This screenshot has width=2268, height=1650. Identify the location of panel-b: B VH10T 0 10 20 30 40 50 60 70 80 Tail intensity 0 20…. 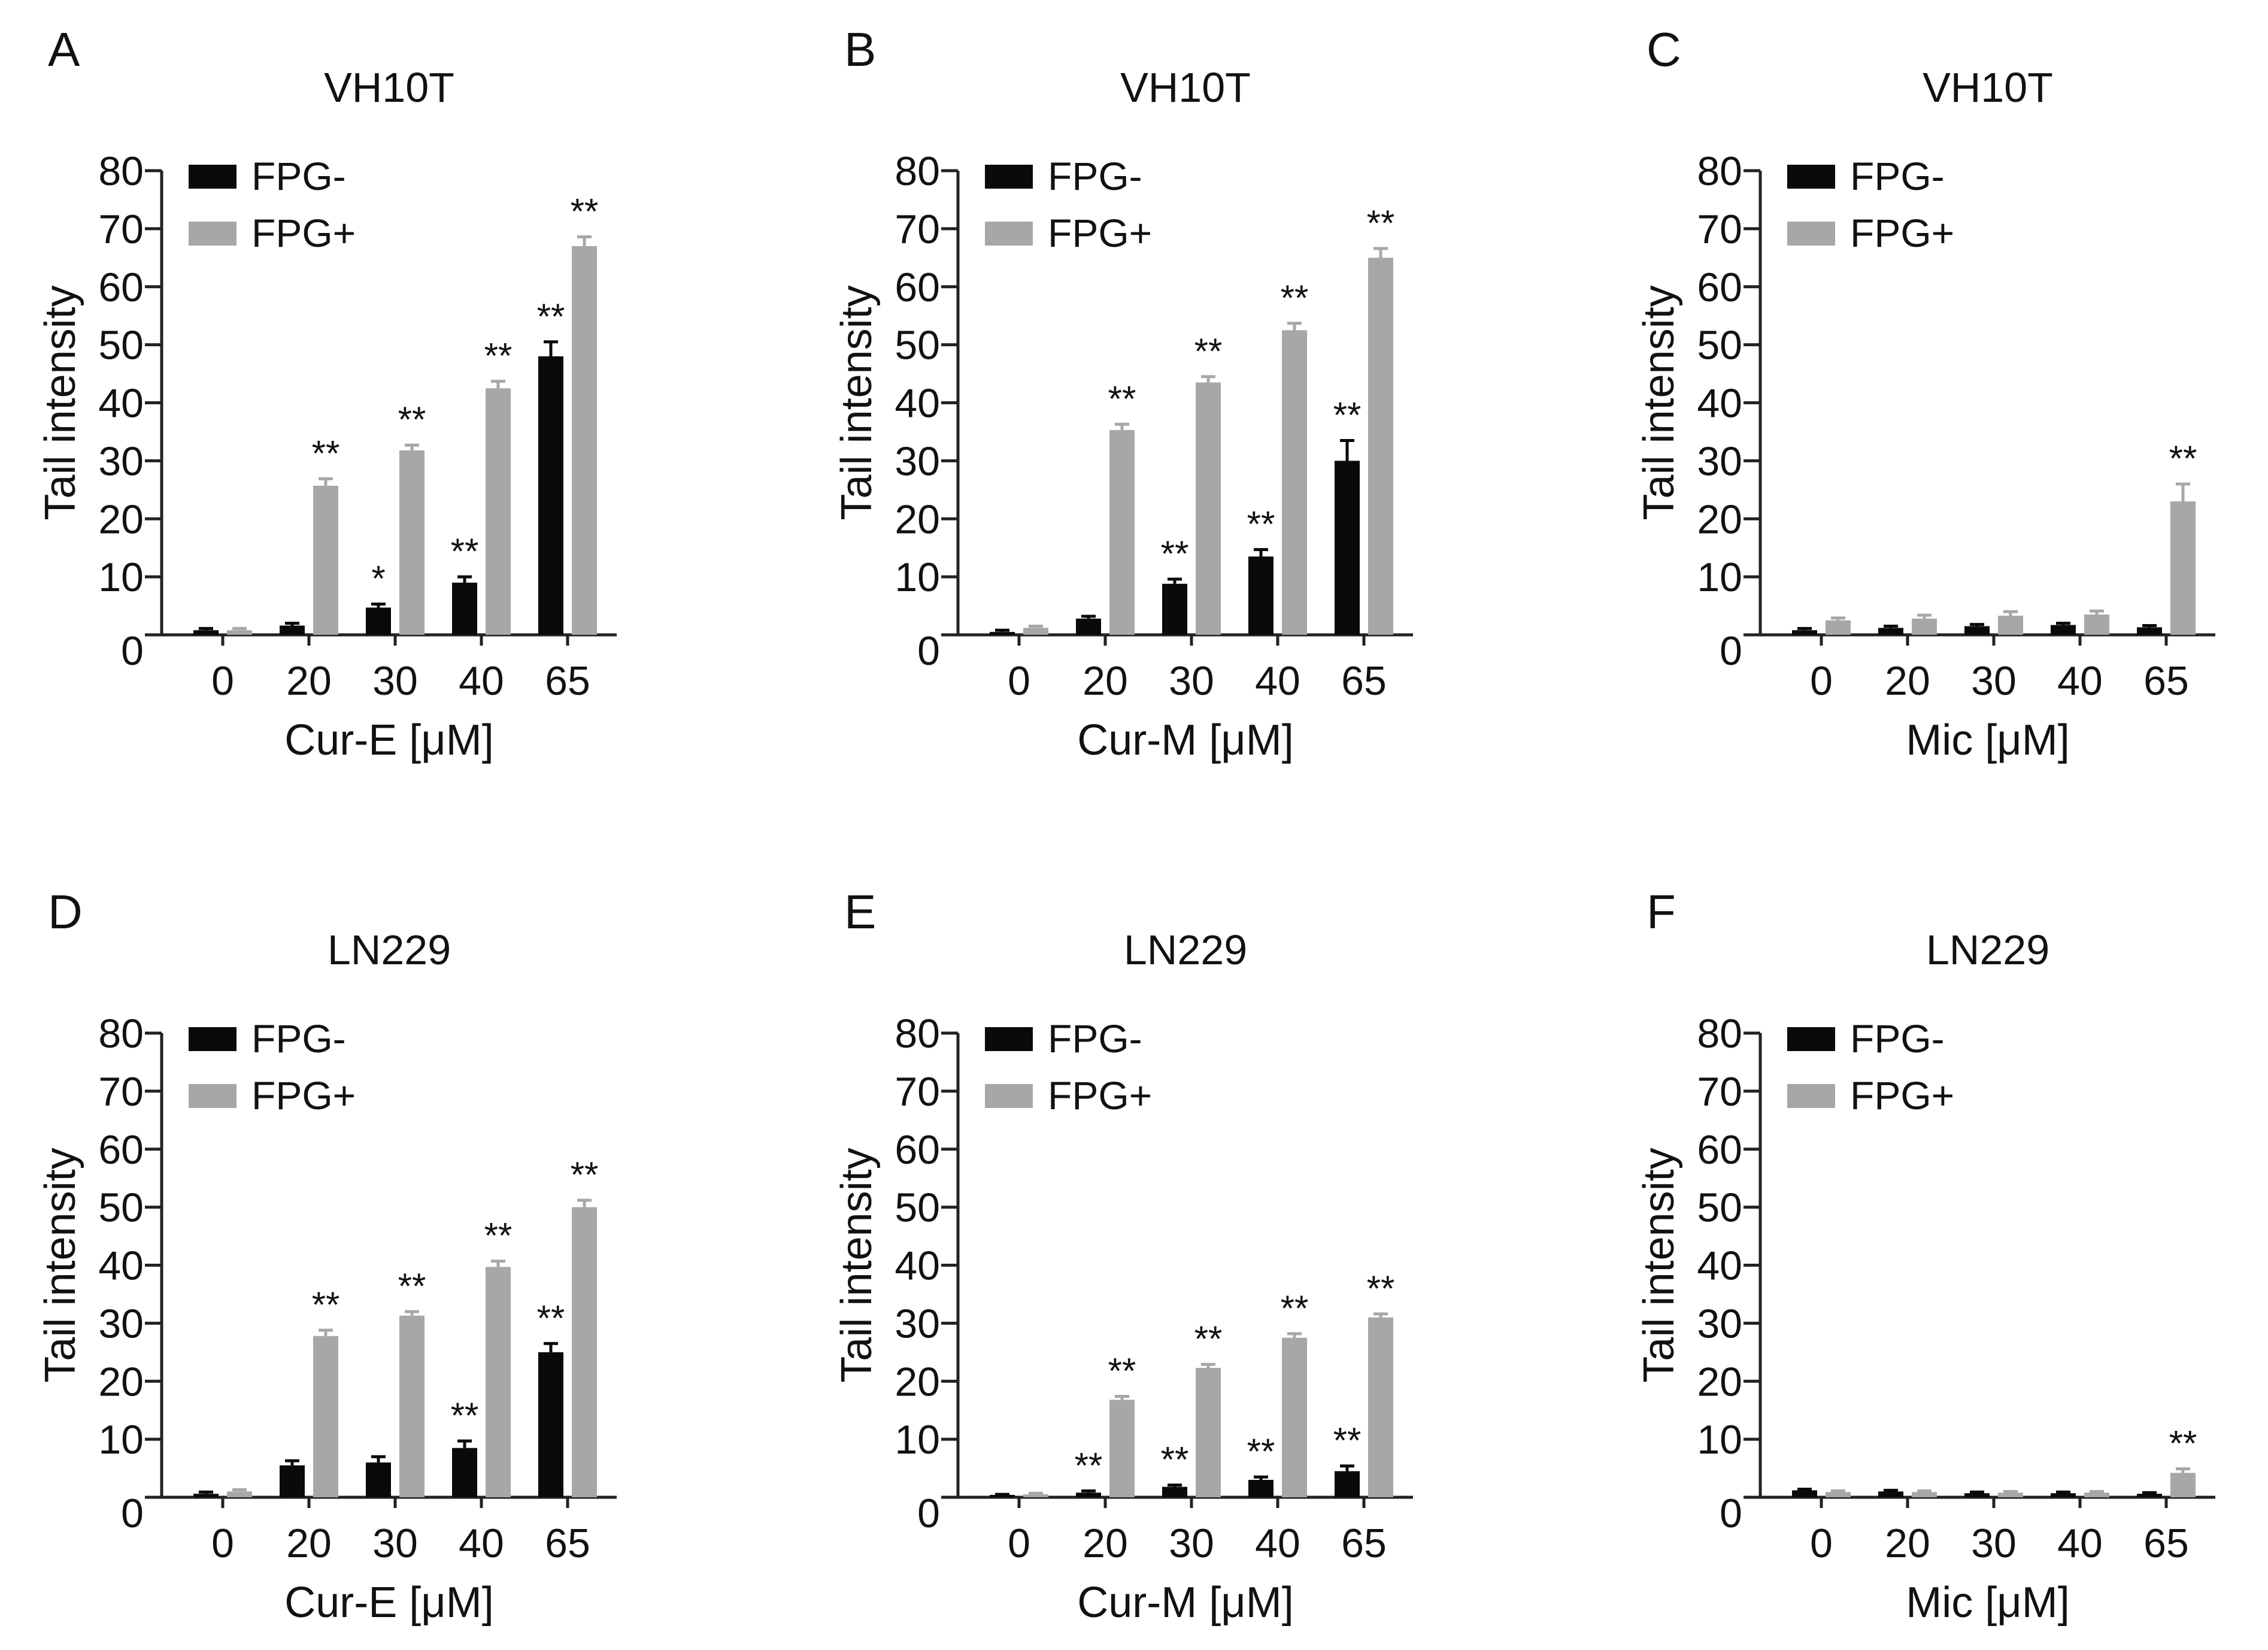
(1123, 393).